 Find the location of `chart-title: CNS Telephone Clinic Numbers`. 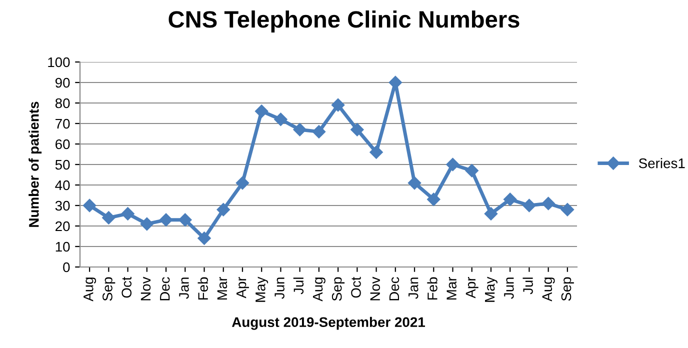

chart-title: CNS Telephone Clinic Numbers is located at coordinates (344, 21).